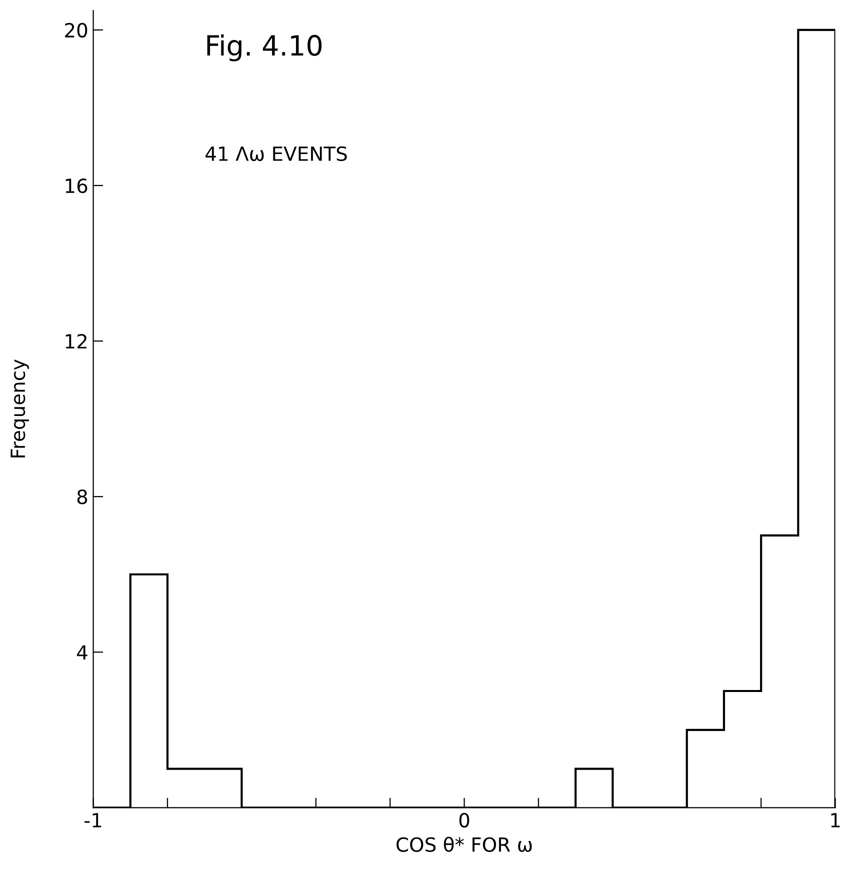 The width and height of the screenshot is (848, 876). I want to click on y-tick-label: 8, so click(82, 497).